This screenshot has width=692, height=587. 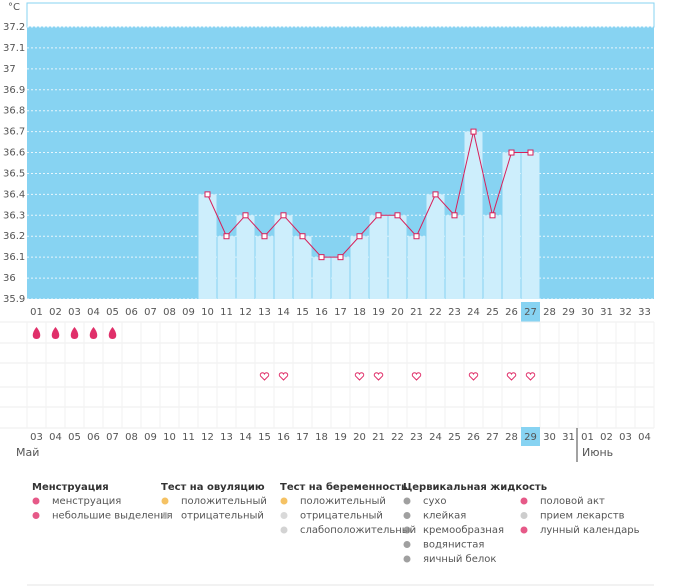 What do you see at coordinates (568, 437) in the screenshot?
I see `date-label: 31` at bounding box center [568, 437].